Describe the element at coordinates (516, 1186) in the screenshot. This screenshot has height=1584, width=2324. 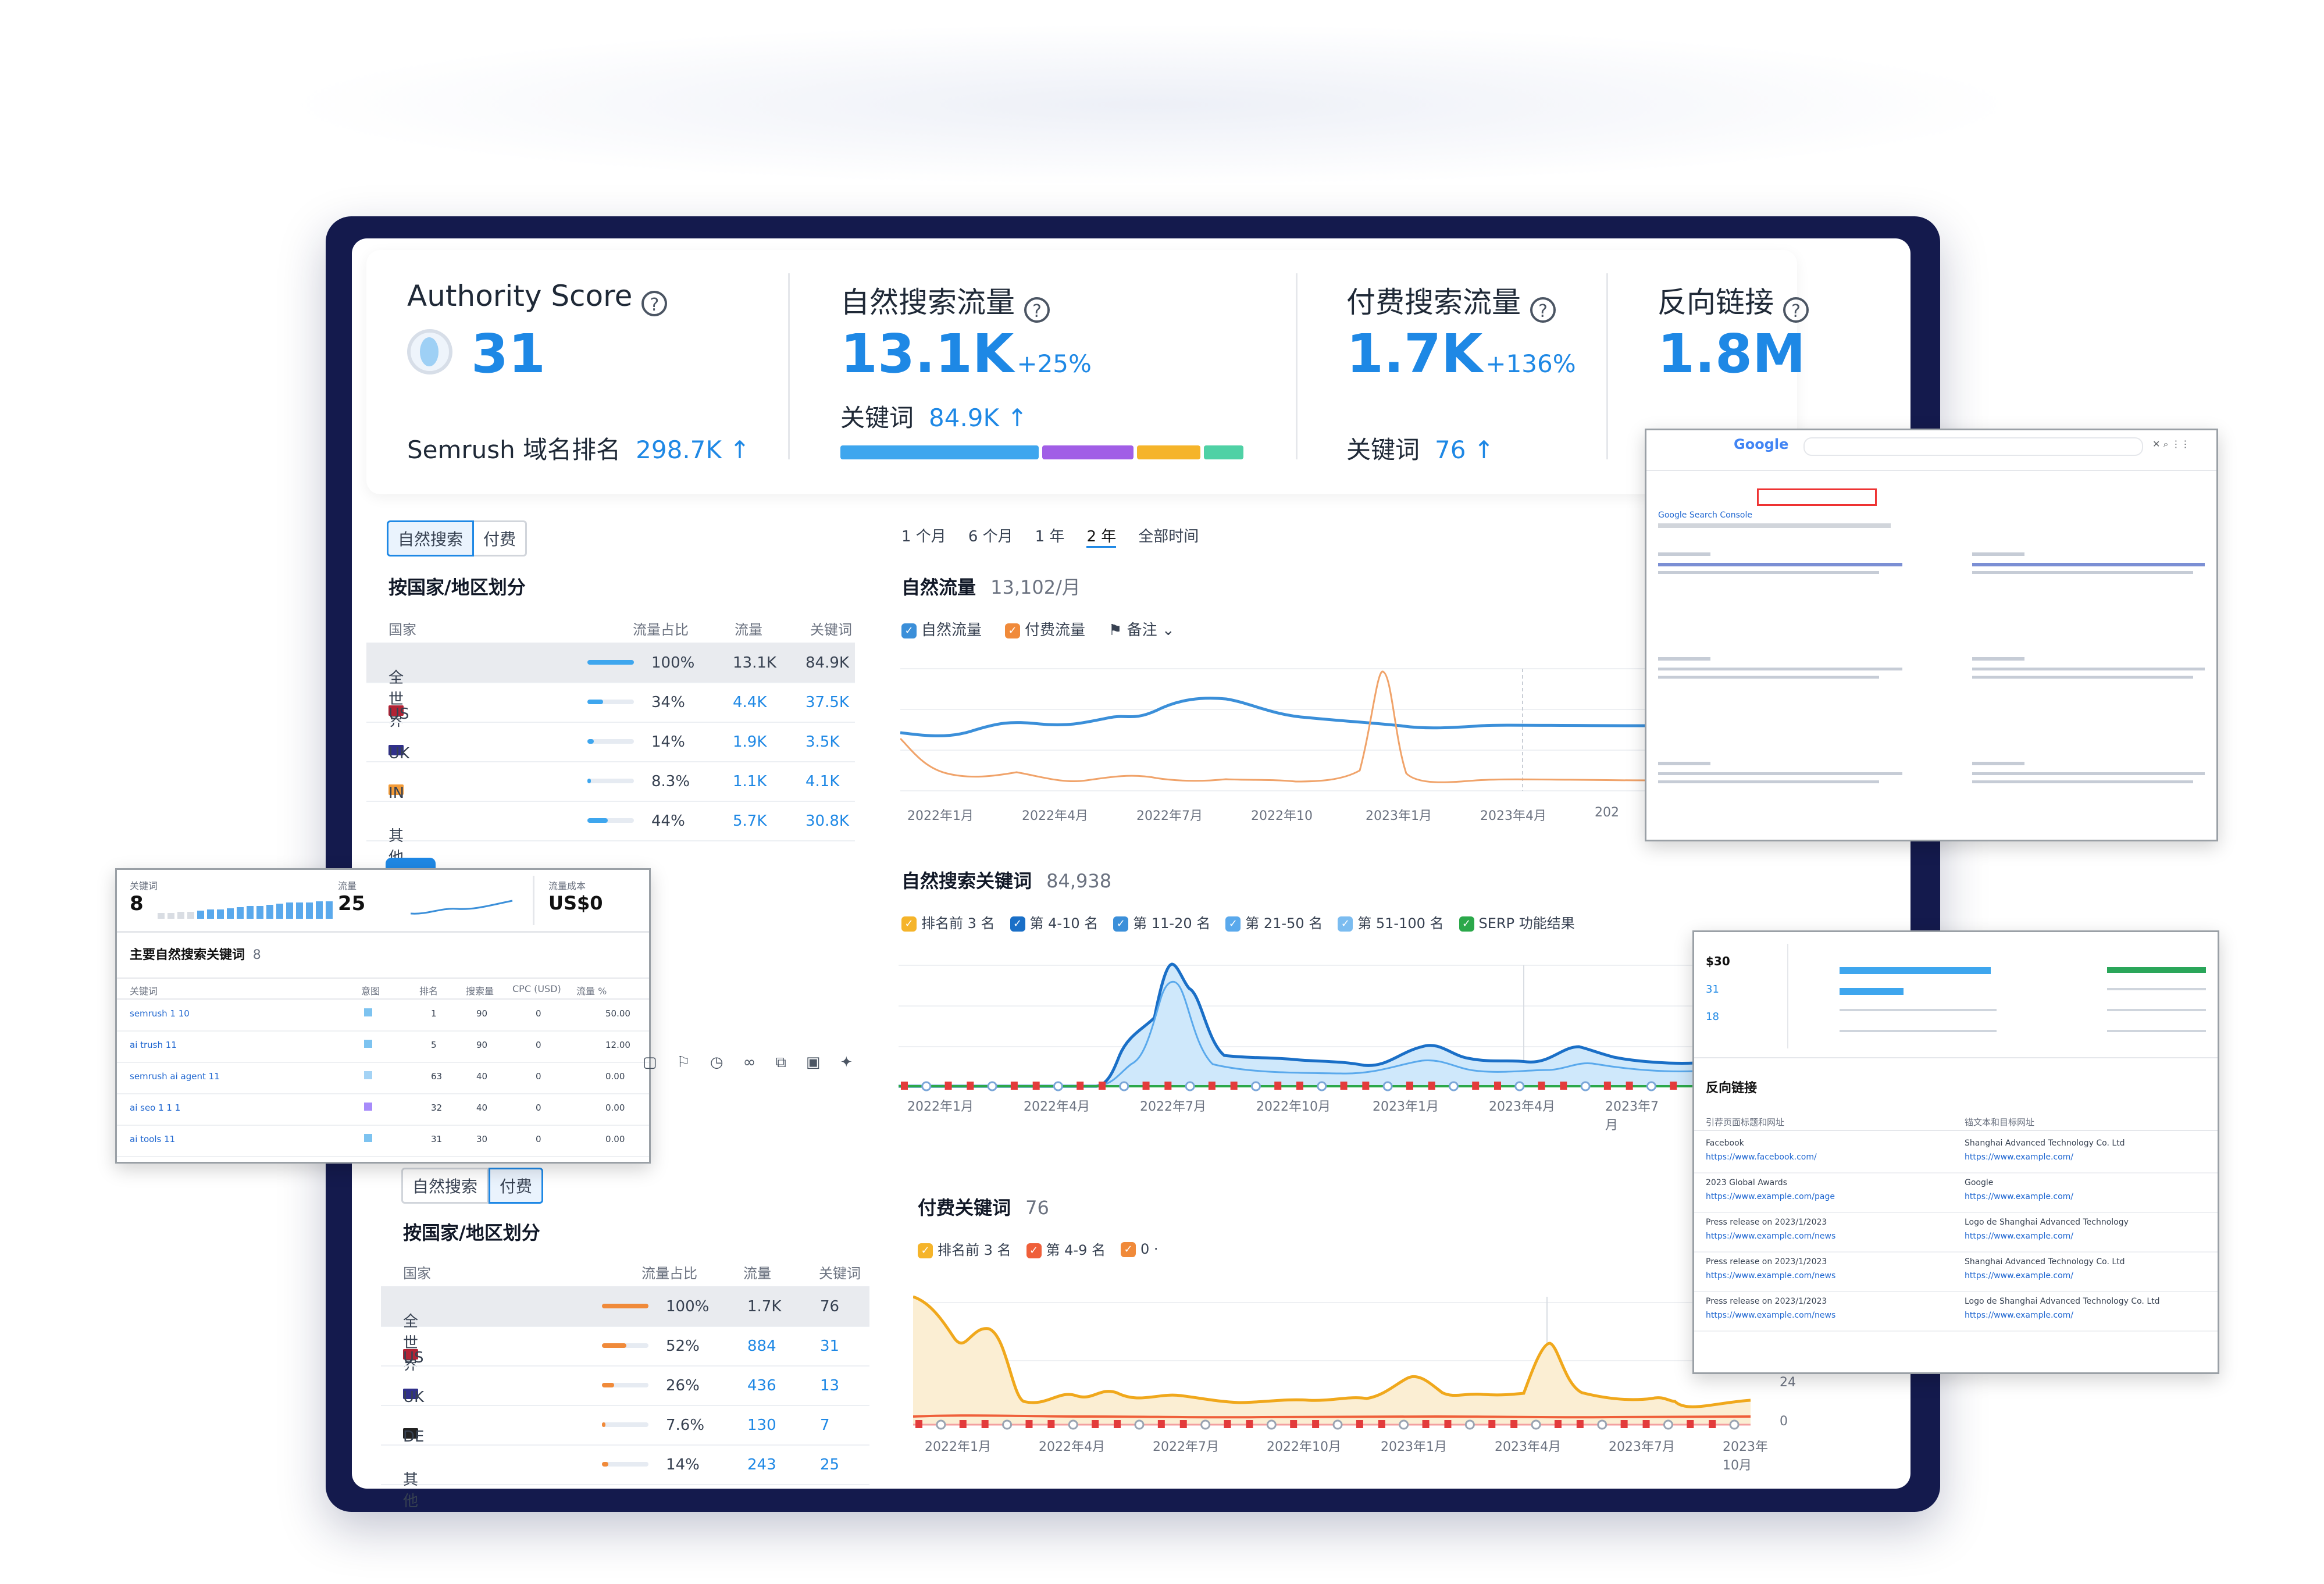
I see `tab-paid: 付费` at that location.